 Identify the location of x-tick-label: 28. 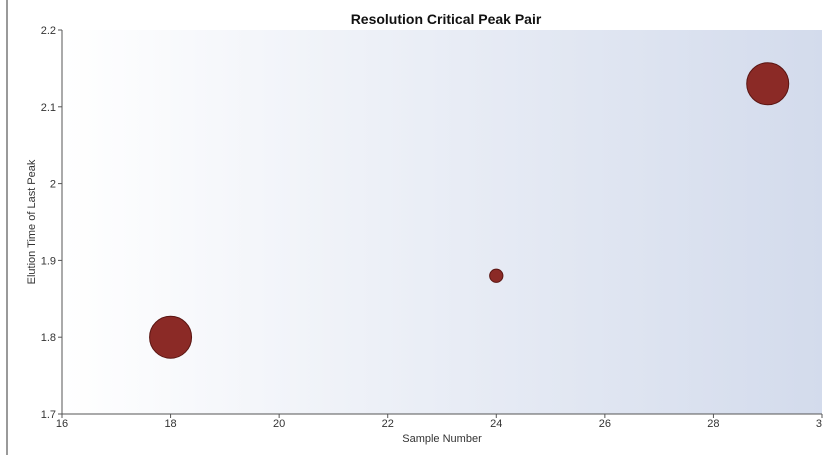
(713, 424).